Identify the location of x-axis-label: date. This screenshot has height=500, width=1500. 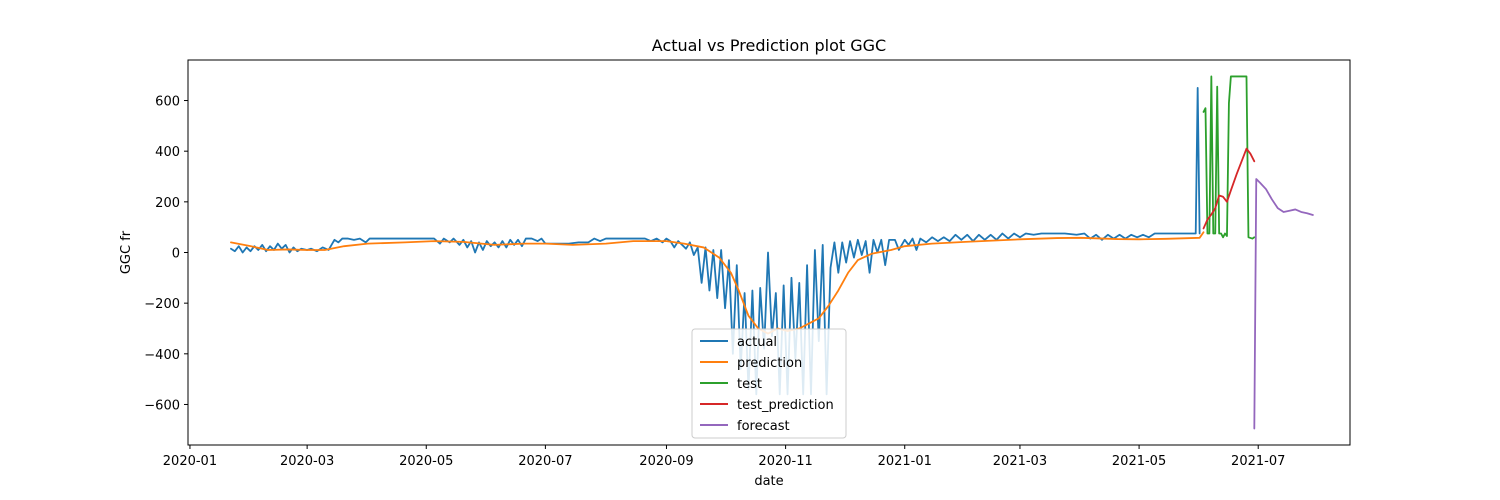
(768, 481).